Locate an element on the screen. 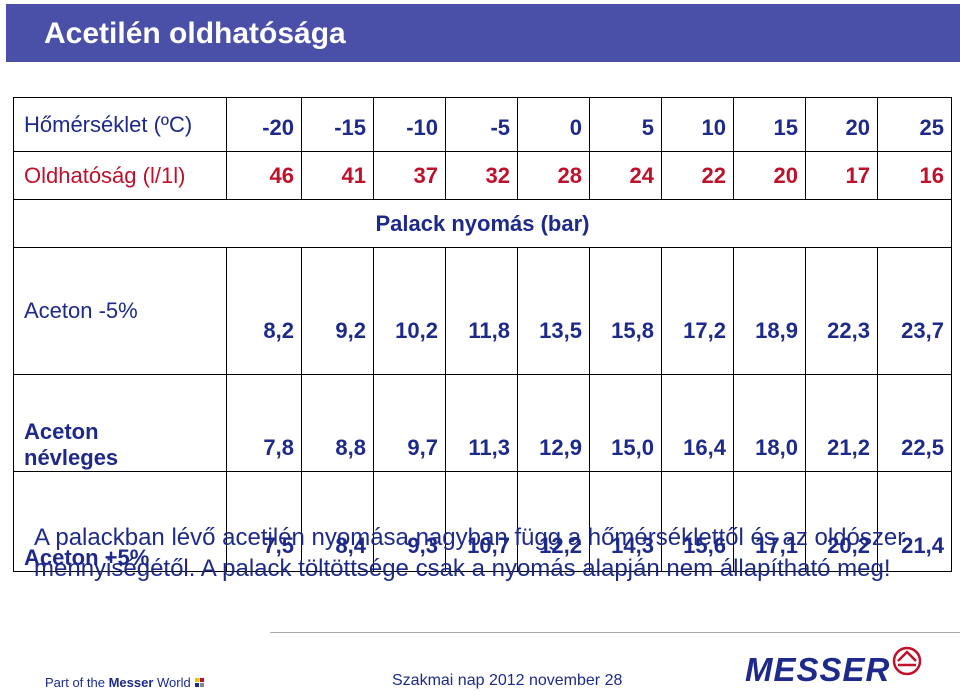 This screenshot has height=691, width=960. aceton-nominal-label-line1: Aceton is located at coordinates (61, 431).